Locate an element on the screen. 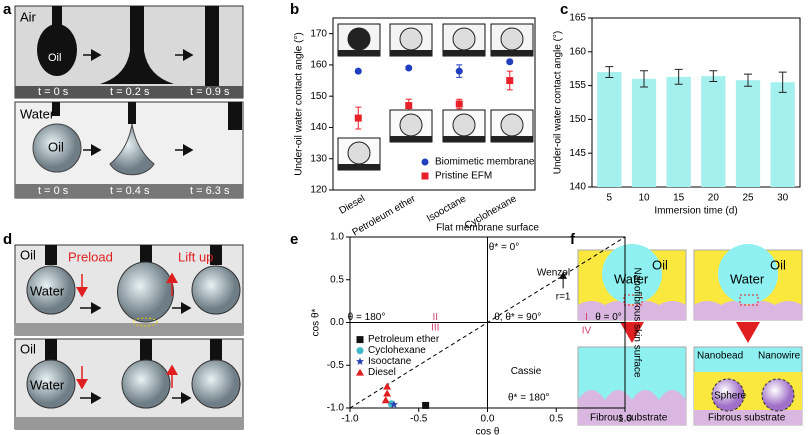 The image size is (810, 435). diagram-text: Sphere is located at coordinates (730, 396).